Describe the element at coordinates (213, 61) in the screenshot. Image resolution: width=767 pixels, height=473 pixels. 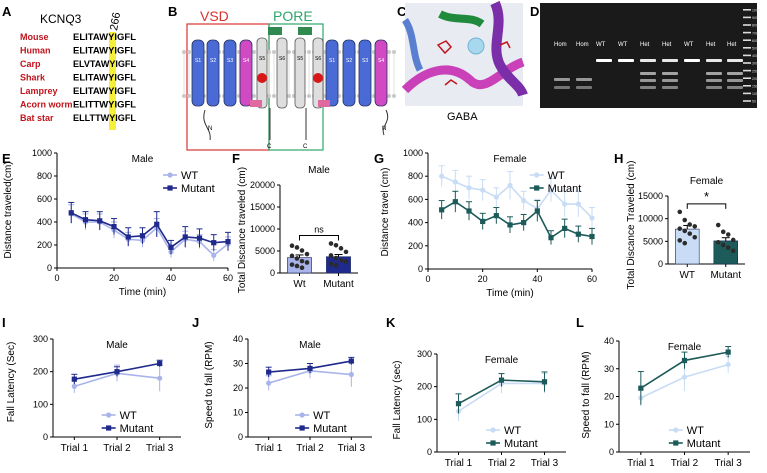
I see `helix-label: S2` at that location.